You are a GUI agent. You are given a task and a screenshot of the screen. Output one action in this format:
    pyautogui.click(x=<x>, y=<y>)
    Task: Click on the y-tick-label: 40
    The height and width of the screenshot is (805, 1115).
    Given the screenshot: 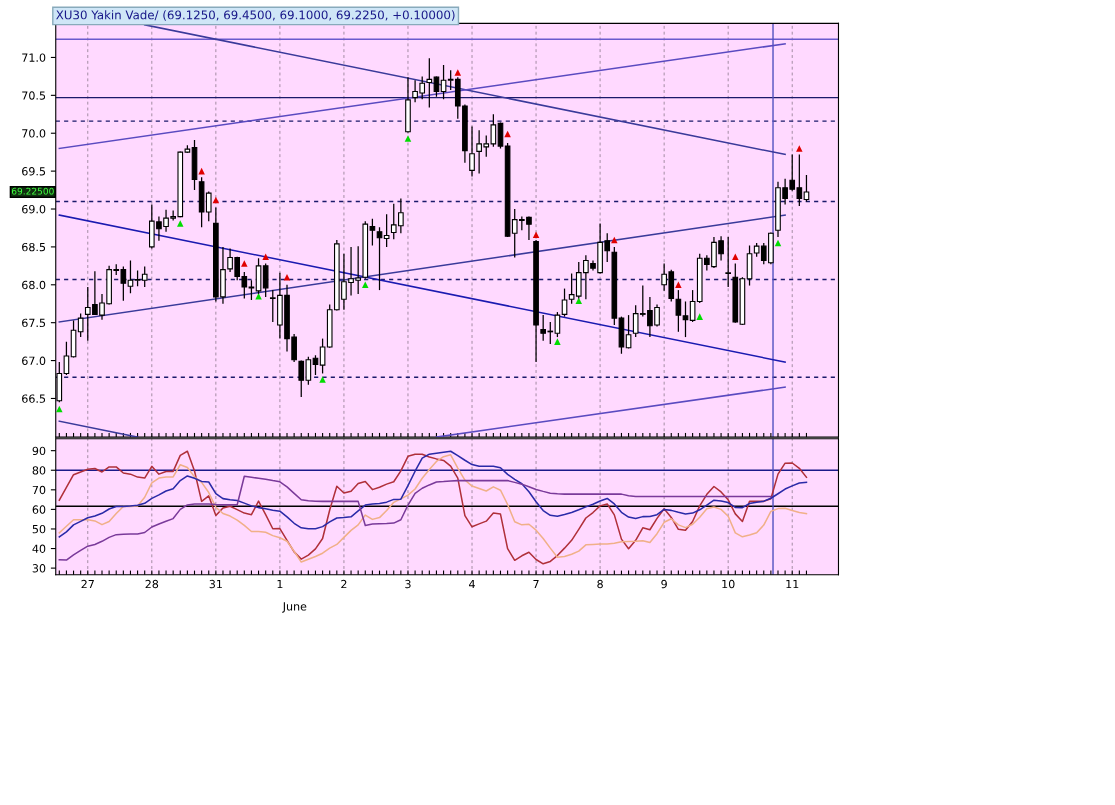 What is the action you would take?
    pyautogui.click(x=39, y=548)
    